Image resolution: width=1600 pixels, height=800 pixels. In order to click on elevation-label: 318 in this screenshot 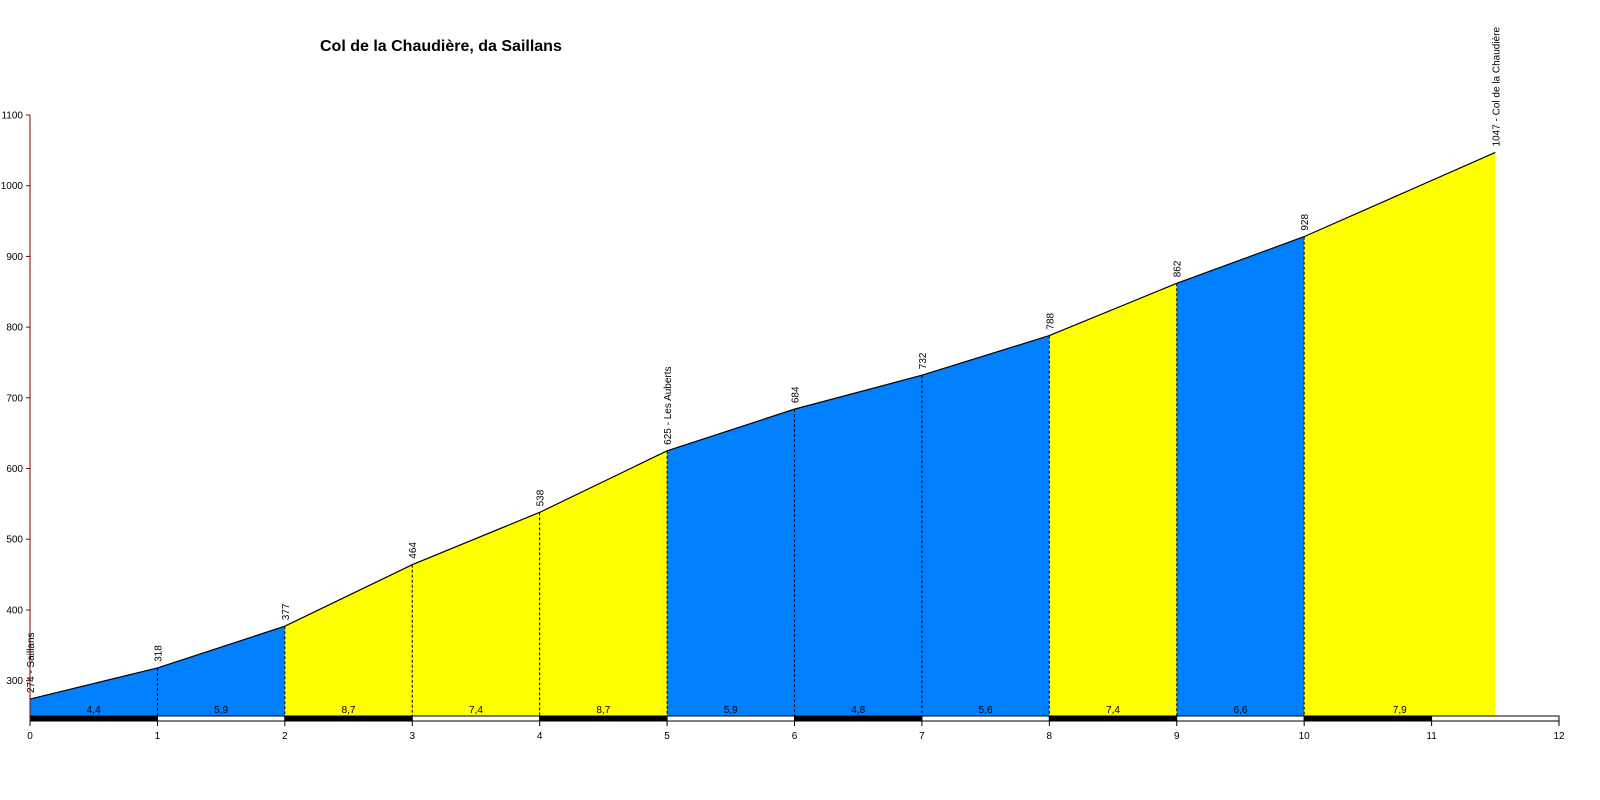, I will do `click(158, 653)`.